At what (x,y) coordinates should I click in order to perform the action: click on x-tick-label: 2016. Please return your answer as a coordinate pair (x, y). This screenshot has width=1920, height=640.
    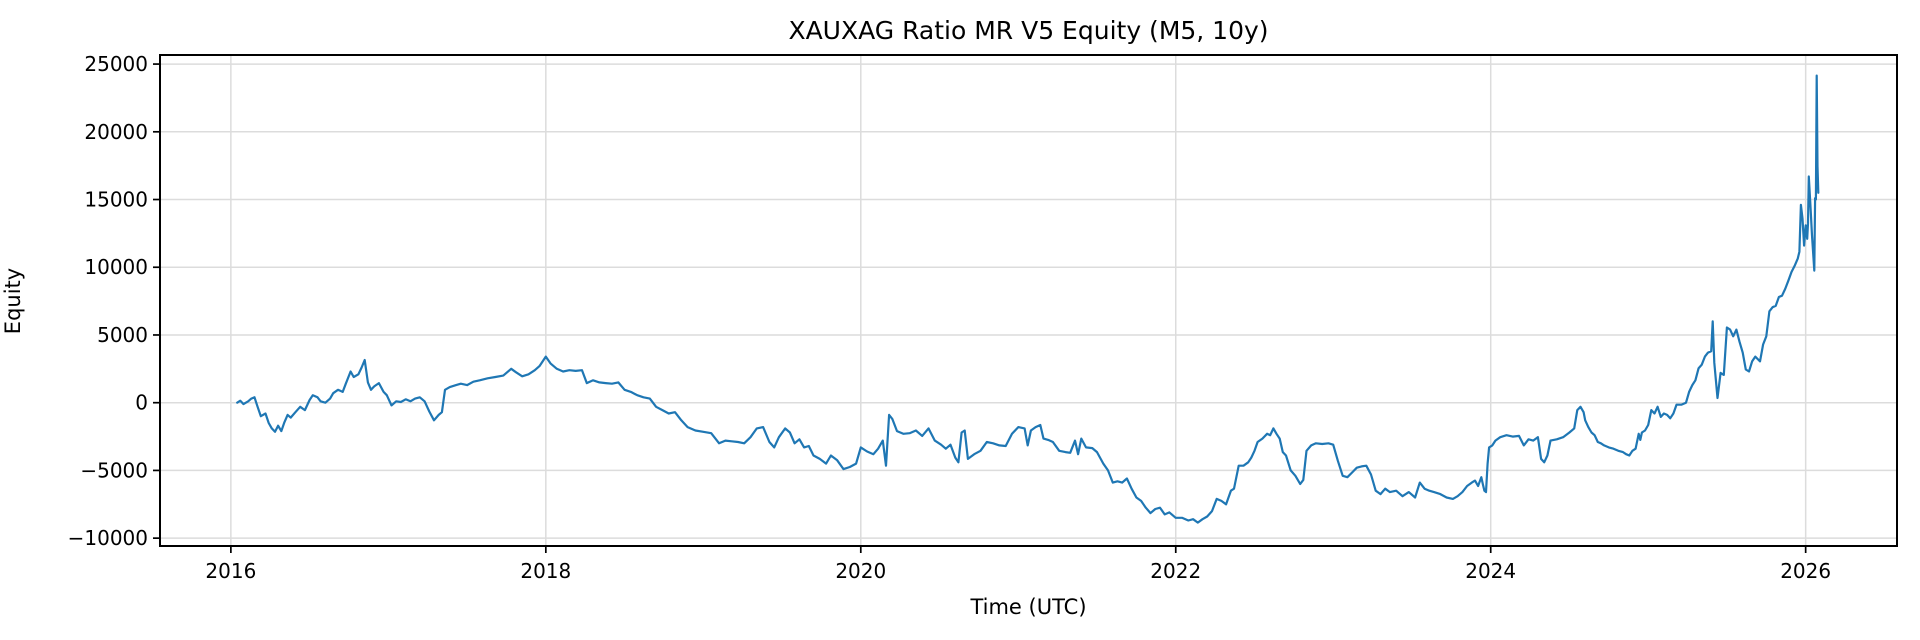
    Looking at the image, I should click on (230, 571).